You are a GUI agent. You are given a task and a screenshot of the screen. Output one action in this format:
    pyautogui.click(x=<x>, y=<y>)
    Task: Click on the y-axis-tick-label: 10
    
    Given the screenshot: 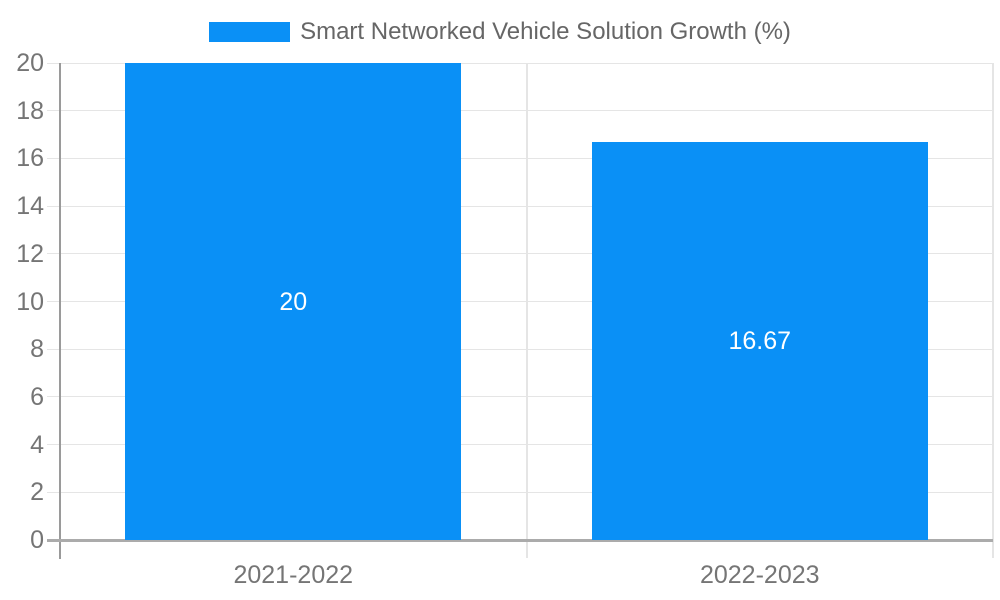 What is the action you would take?
    pyautogui.click(x=30, y=301)
    